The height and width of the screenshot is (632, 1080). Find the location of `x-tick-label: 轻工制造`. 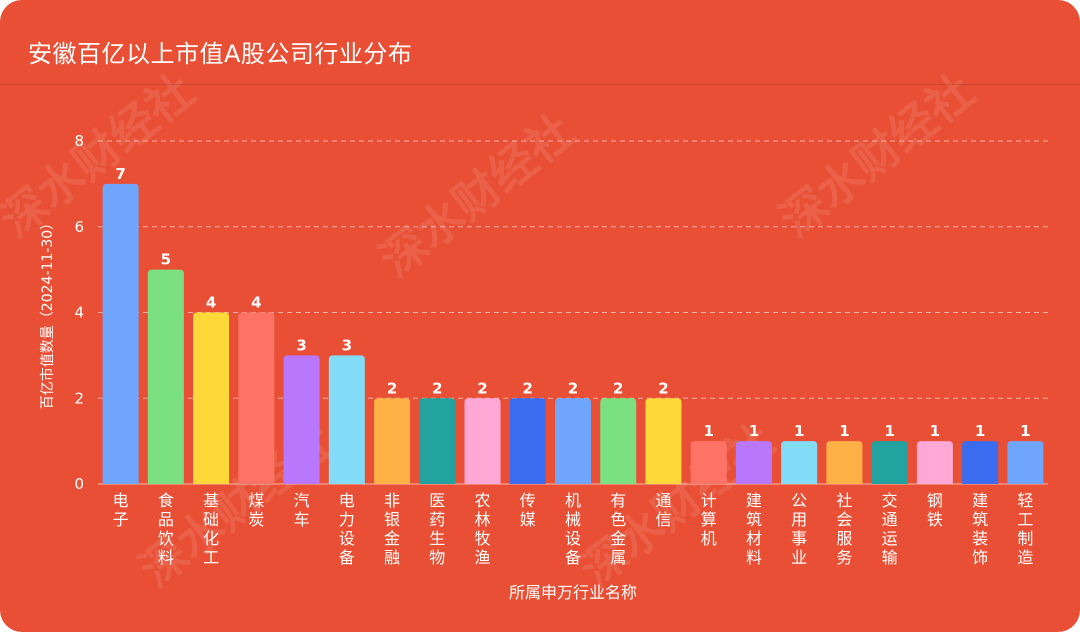

x-tick-label: 轻工制造 is located at coordinates (1025, 529).